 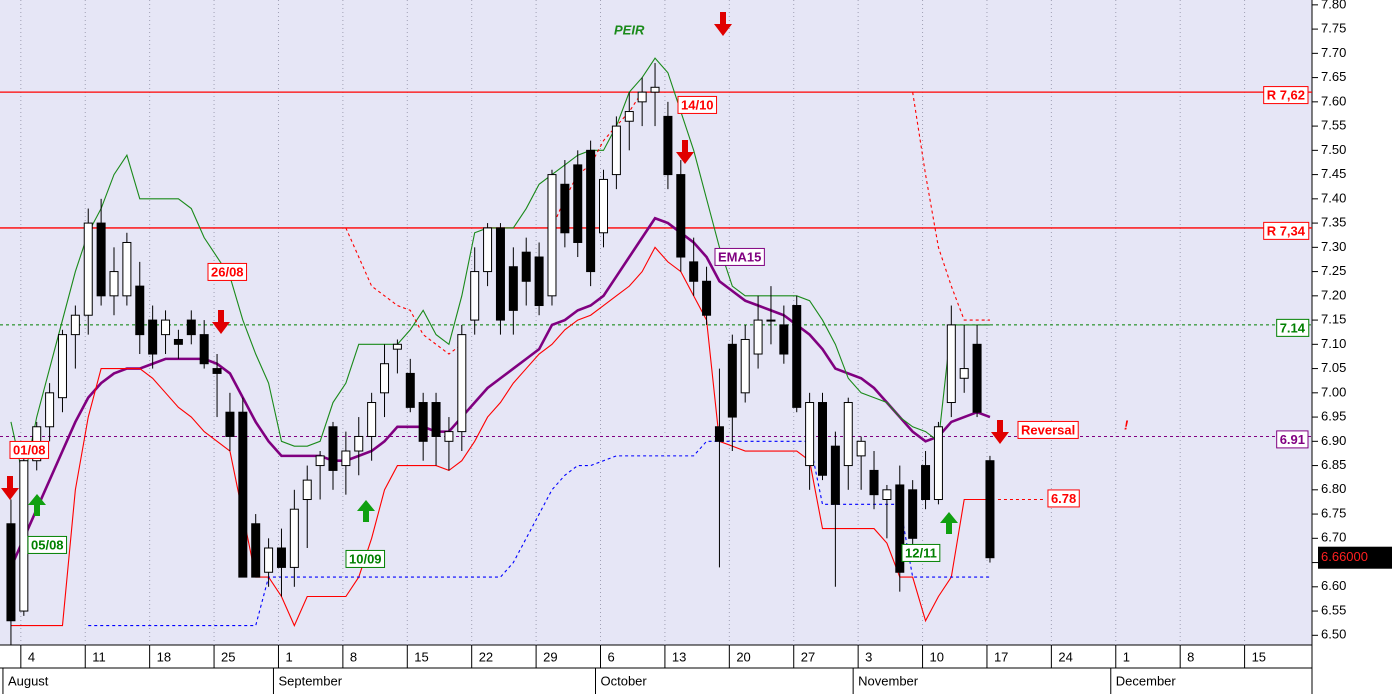 I want to click on x-tick-label: 17, so click(x=1001, y=656).